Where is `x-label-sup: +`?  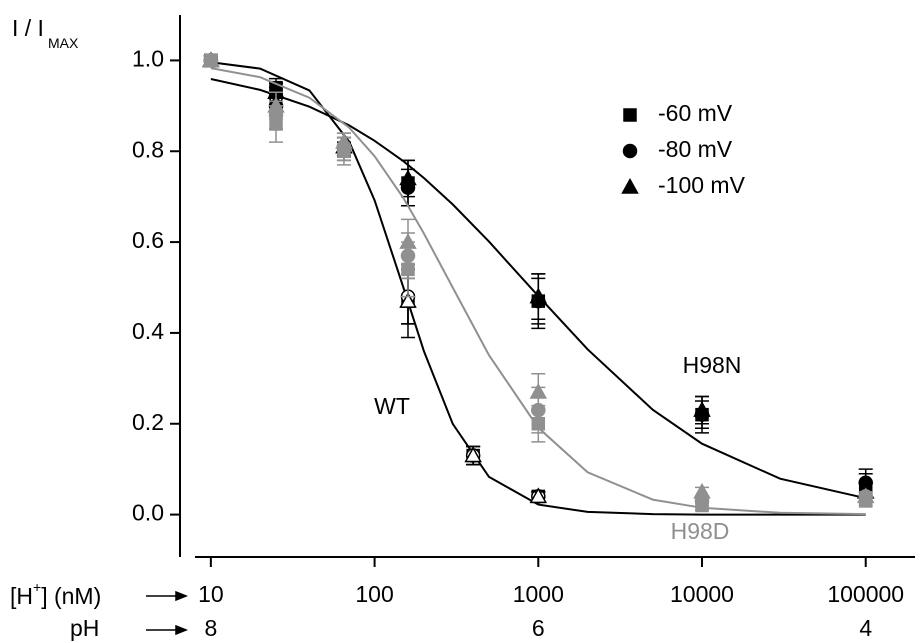 x-label-sup: + is located at coordinates (37, 587).